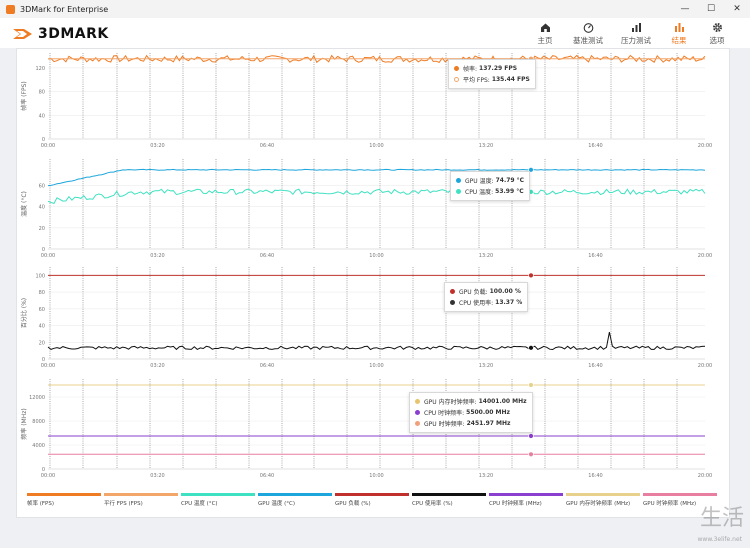 This screenshot has width=750, height=548. I want to click on logo-text: 3DMARK, so click(73, 34).